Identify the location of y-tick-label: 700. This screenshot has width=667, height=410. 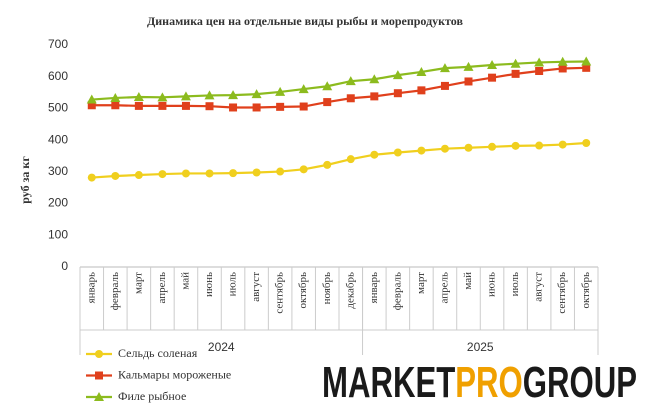
(58, 44).